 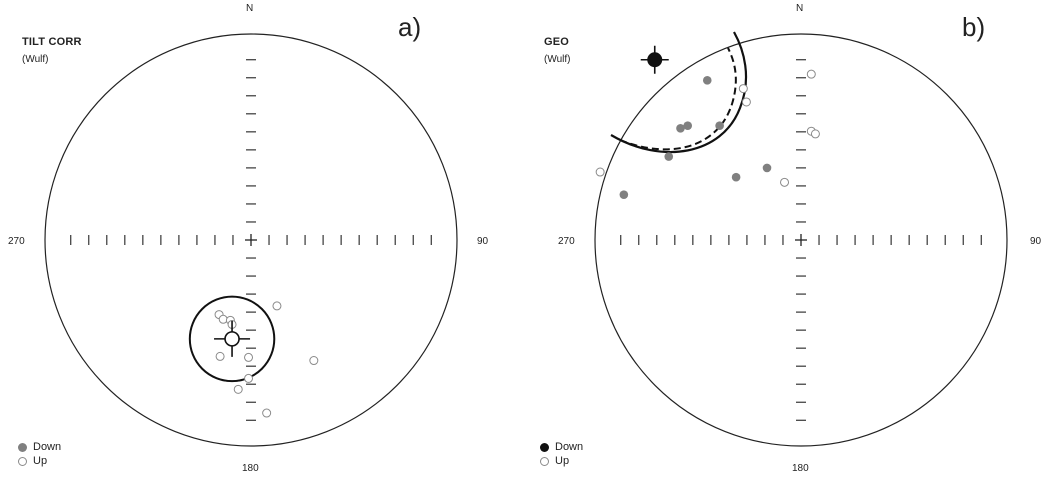 I want to click on confidence-arc-dashed, so click(x=678, y=99).